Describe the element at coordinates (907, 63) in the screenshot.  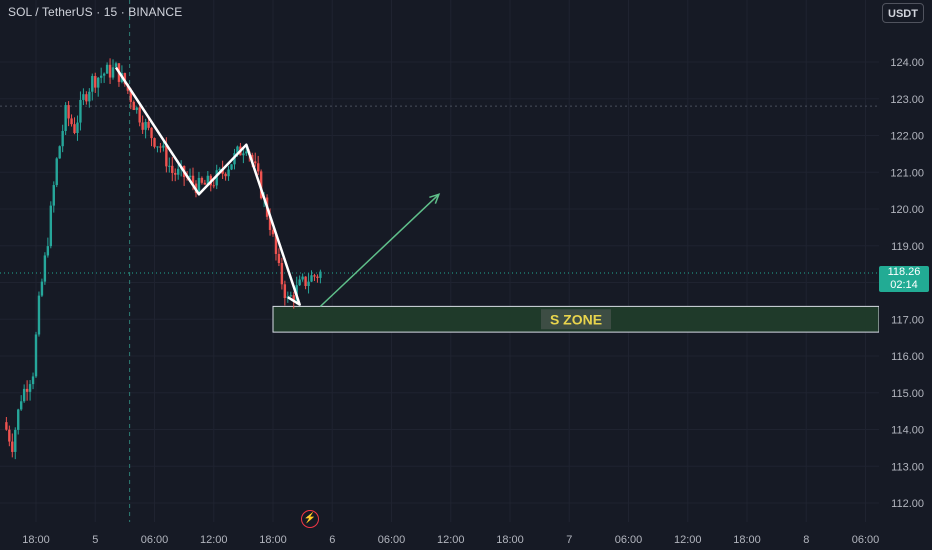
I see `price-tick-label: 124.00` at that location.